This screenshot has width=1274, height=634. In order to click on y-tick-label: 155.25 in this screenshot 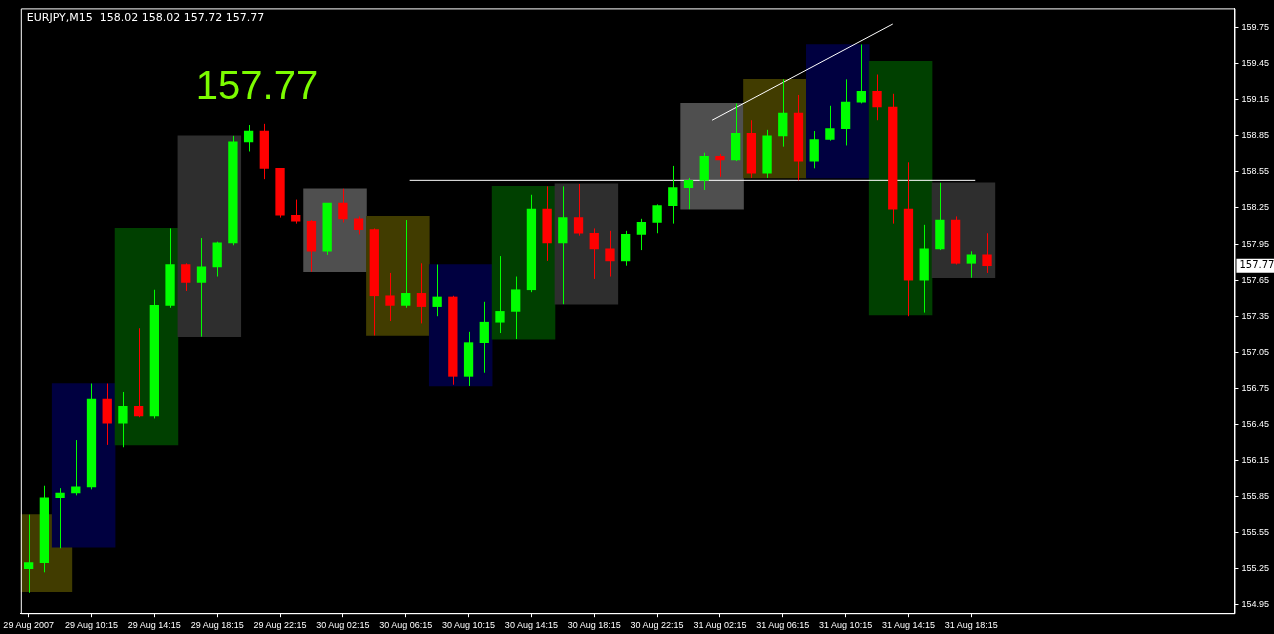, I will do `click(1255, 568)`.